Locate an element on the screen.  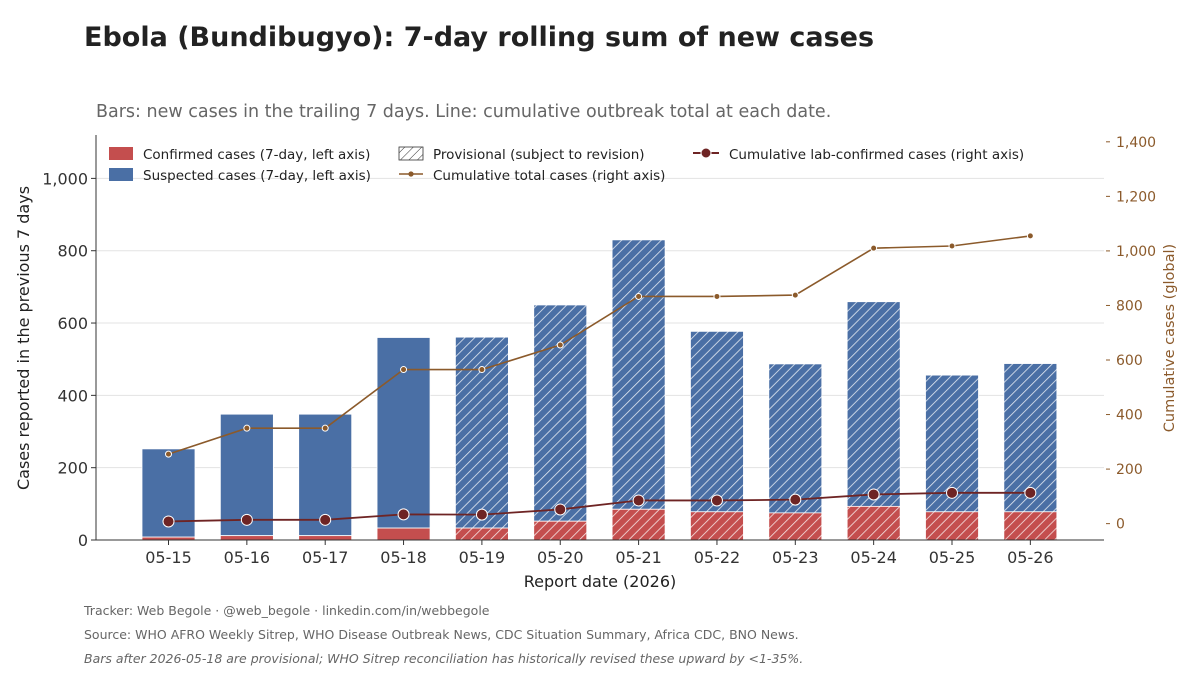
y2-tick-label: 0 is located at coordinates (1120, 525).